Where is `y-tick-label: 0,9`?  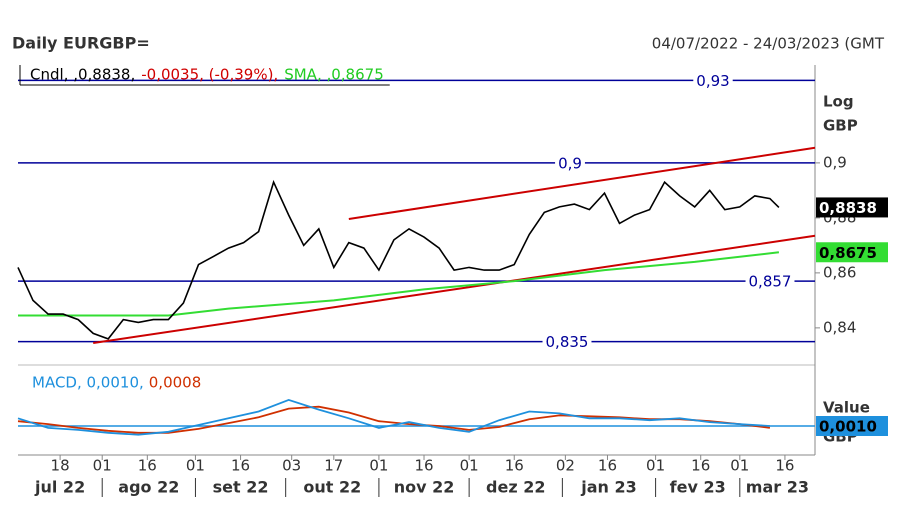 y-tick-label: 0,9 is located at coordinates (835, 162).